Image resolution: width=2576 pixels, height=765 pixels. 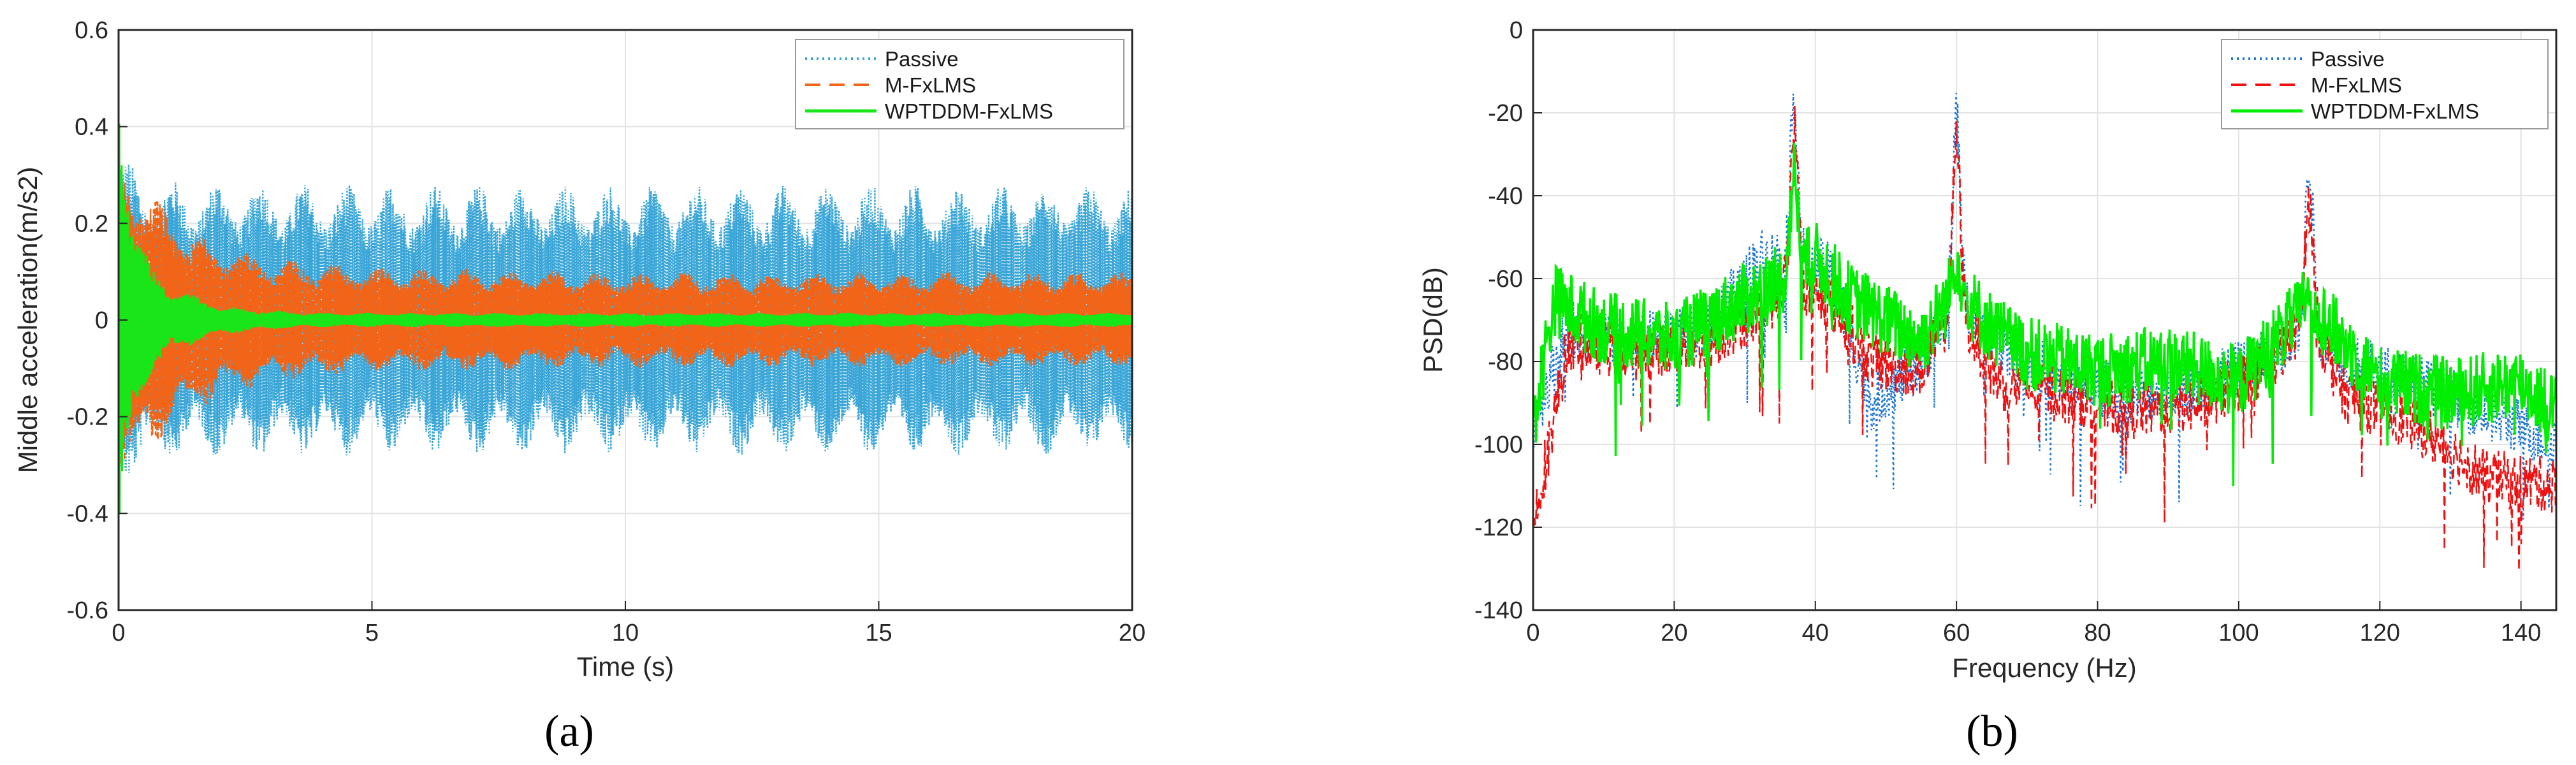 What do you see at coordinates (87, 417) in the screenshot?
I see `chart-a-0-ytick-label: -0.2` at bounding box center [87, 417].